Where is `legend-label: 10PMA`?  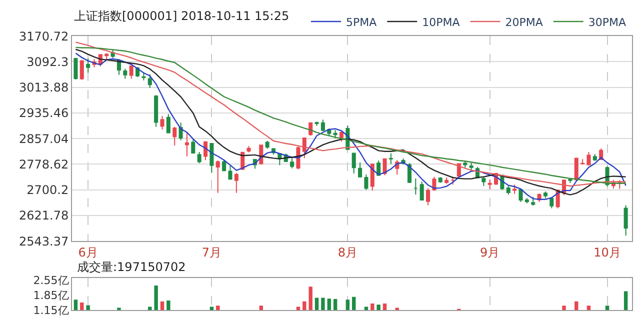
legend-label: 10PMA is located at coordinates (441, 22).